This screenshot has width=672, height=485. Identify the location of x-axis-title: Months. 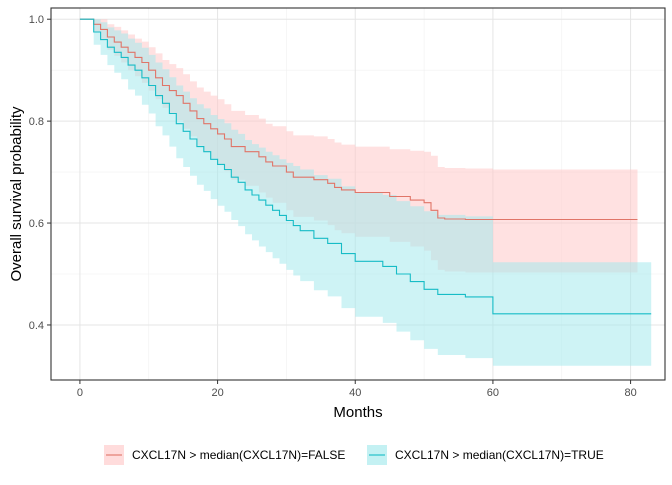
(357, 412).